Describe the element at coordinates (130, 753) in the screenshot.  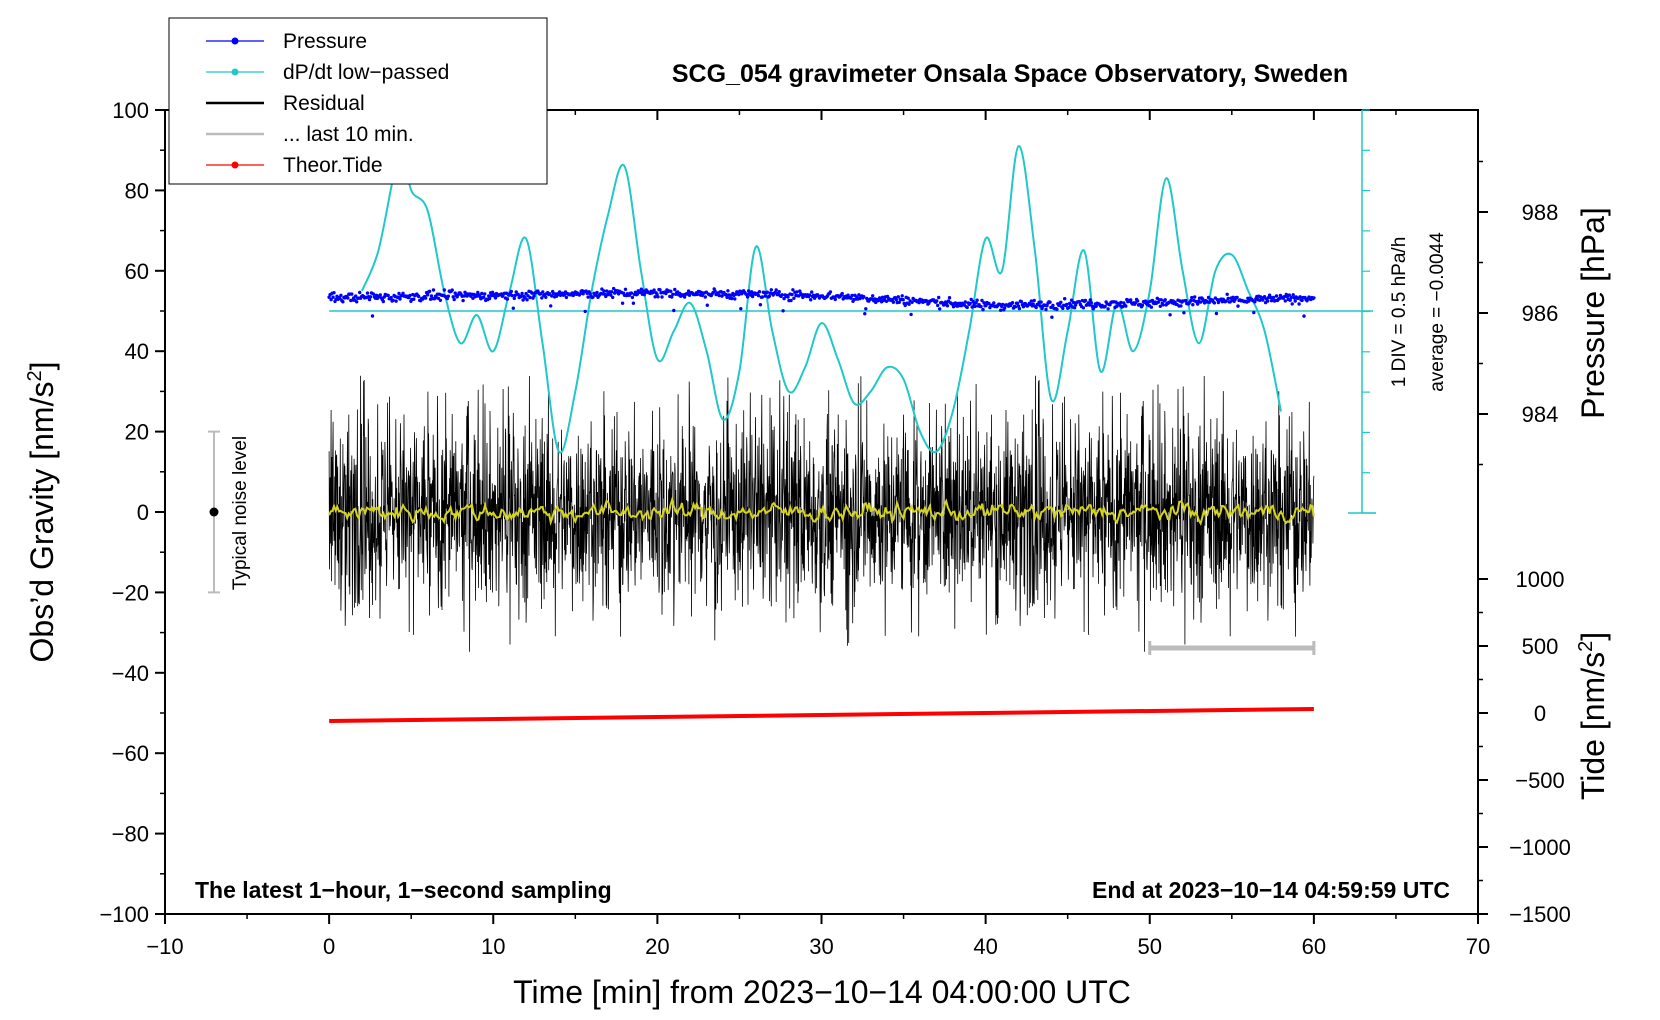
I see `y-tick-label: −60` at that location.